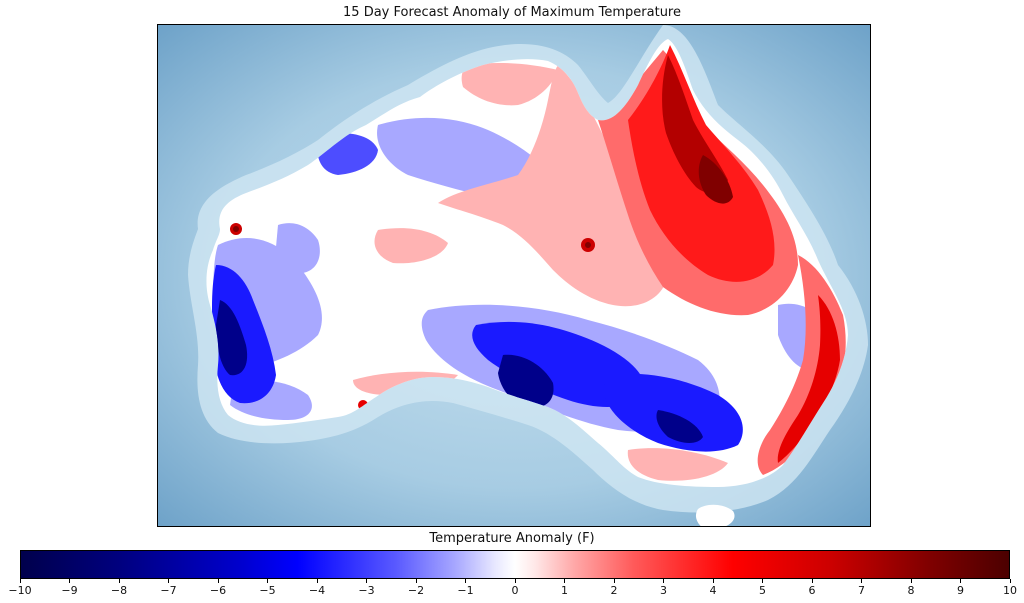 The image size is (1024, 603). I want to click on colorbar-tick-label: 9, so click(961, 588).